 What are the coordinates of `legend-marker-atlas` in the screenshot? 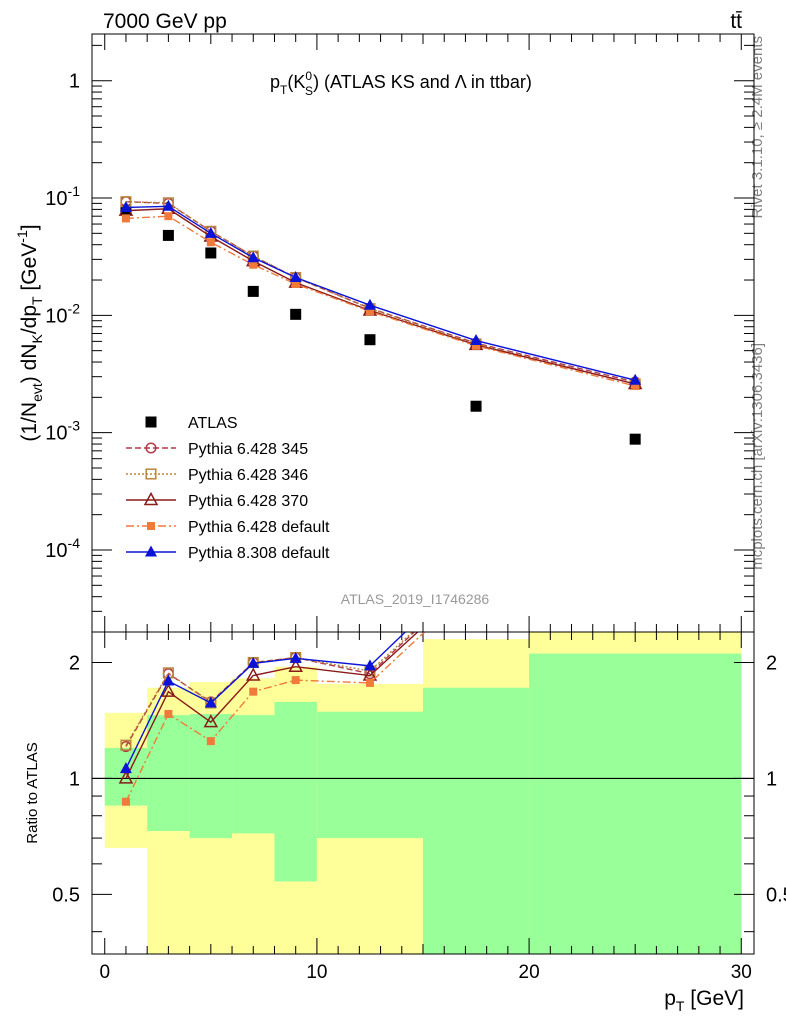 It's located at (151, 422).